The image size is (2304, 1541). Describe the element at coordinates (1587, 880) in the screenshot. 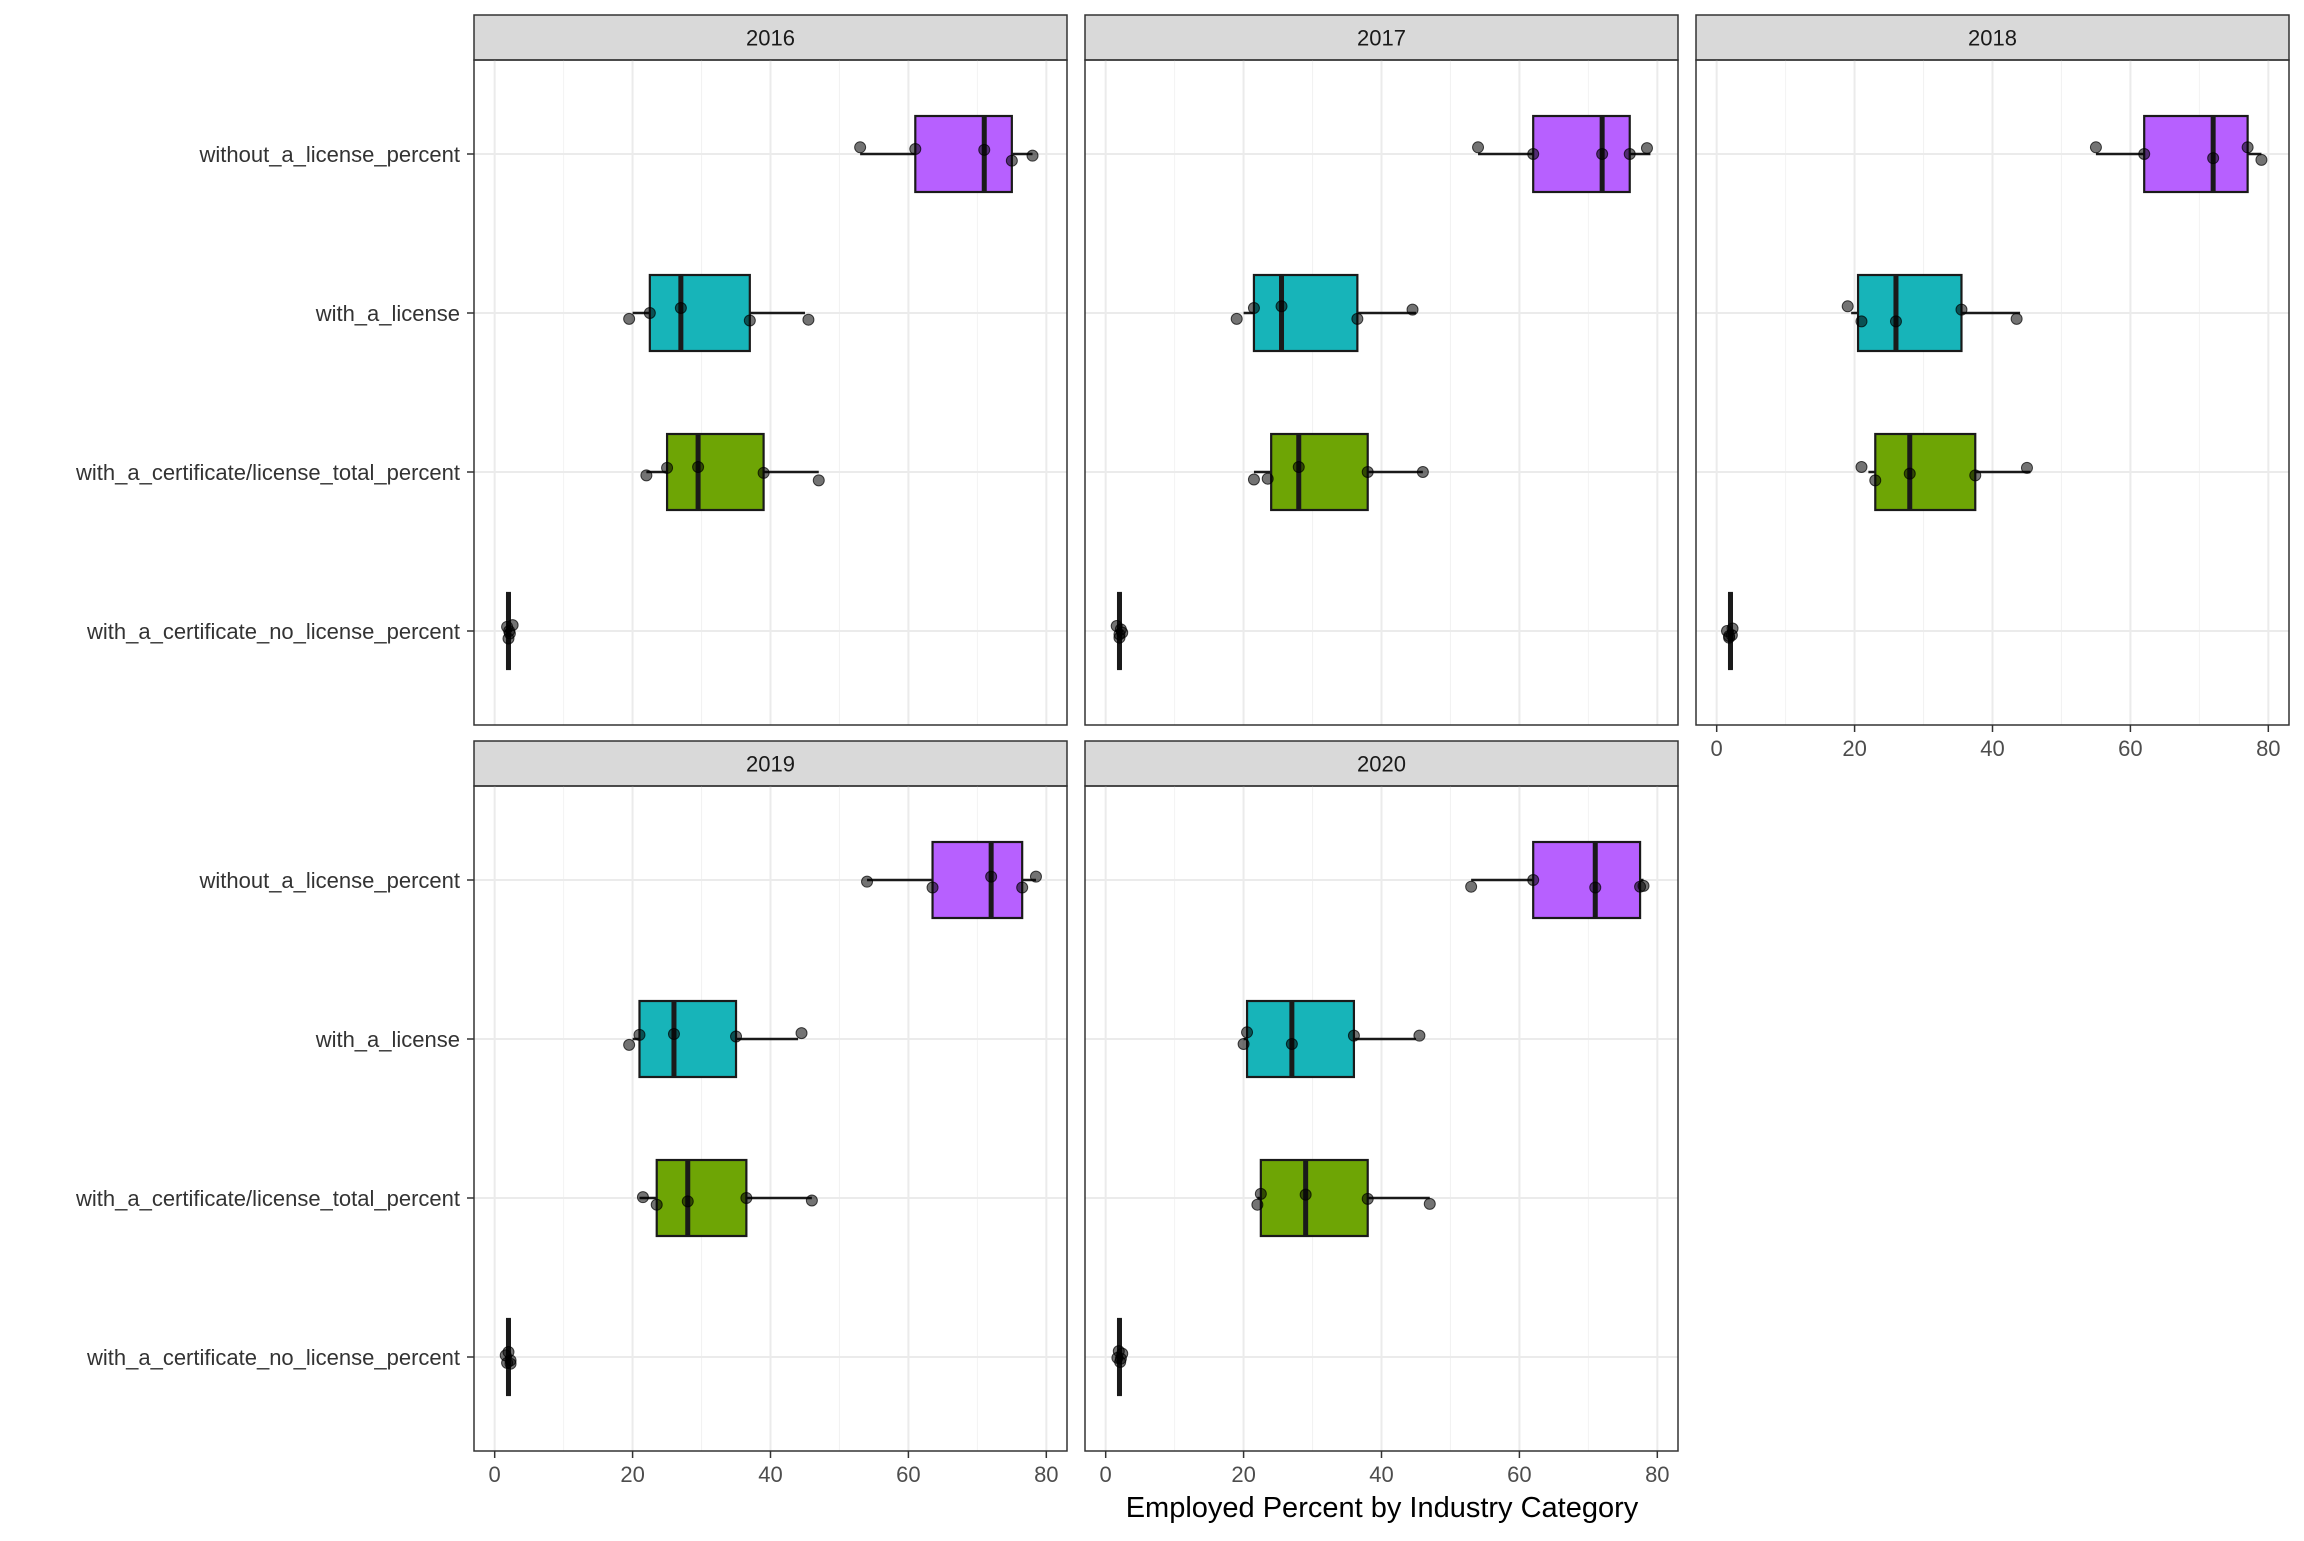

I see `panel-2020-without-a-license-percent-box` at that location.